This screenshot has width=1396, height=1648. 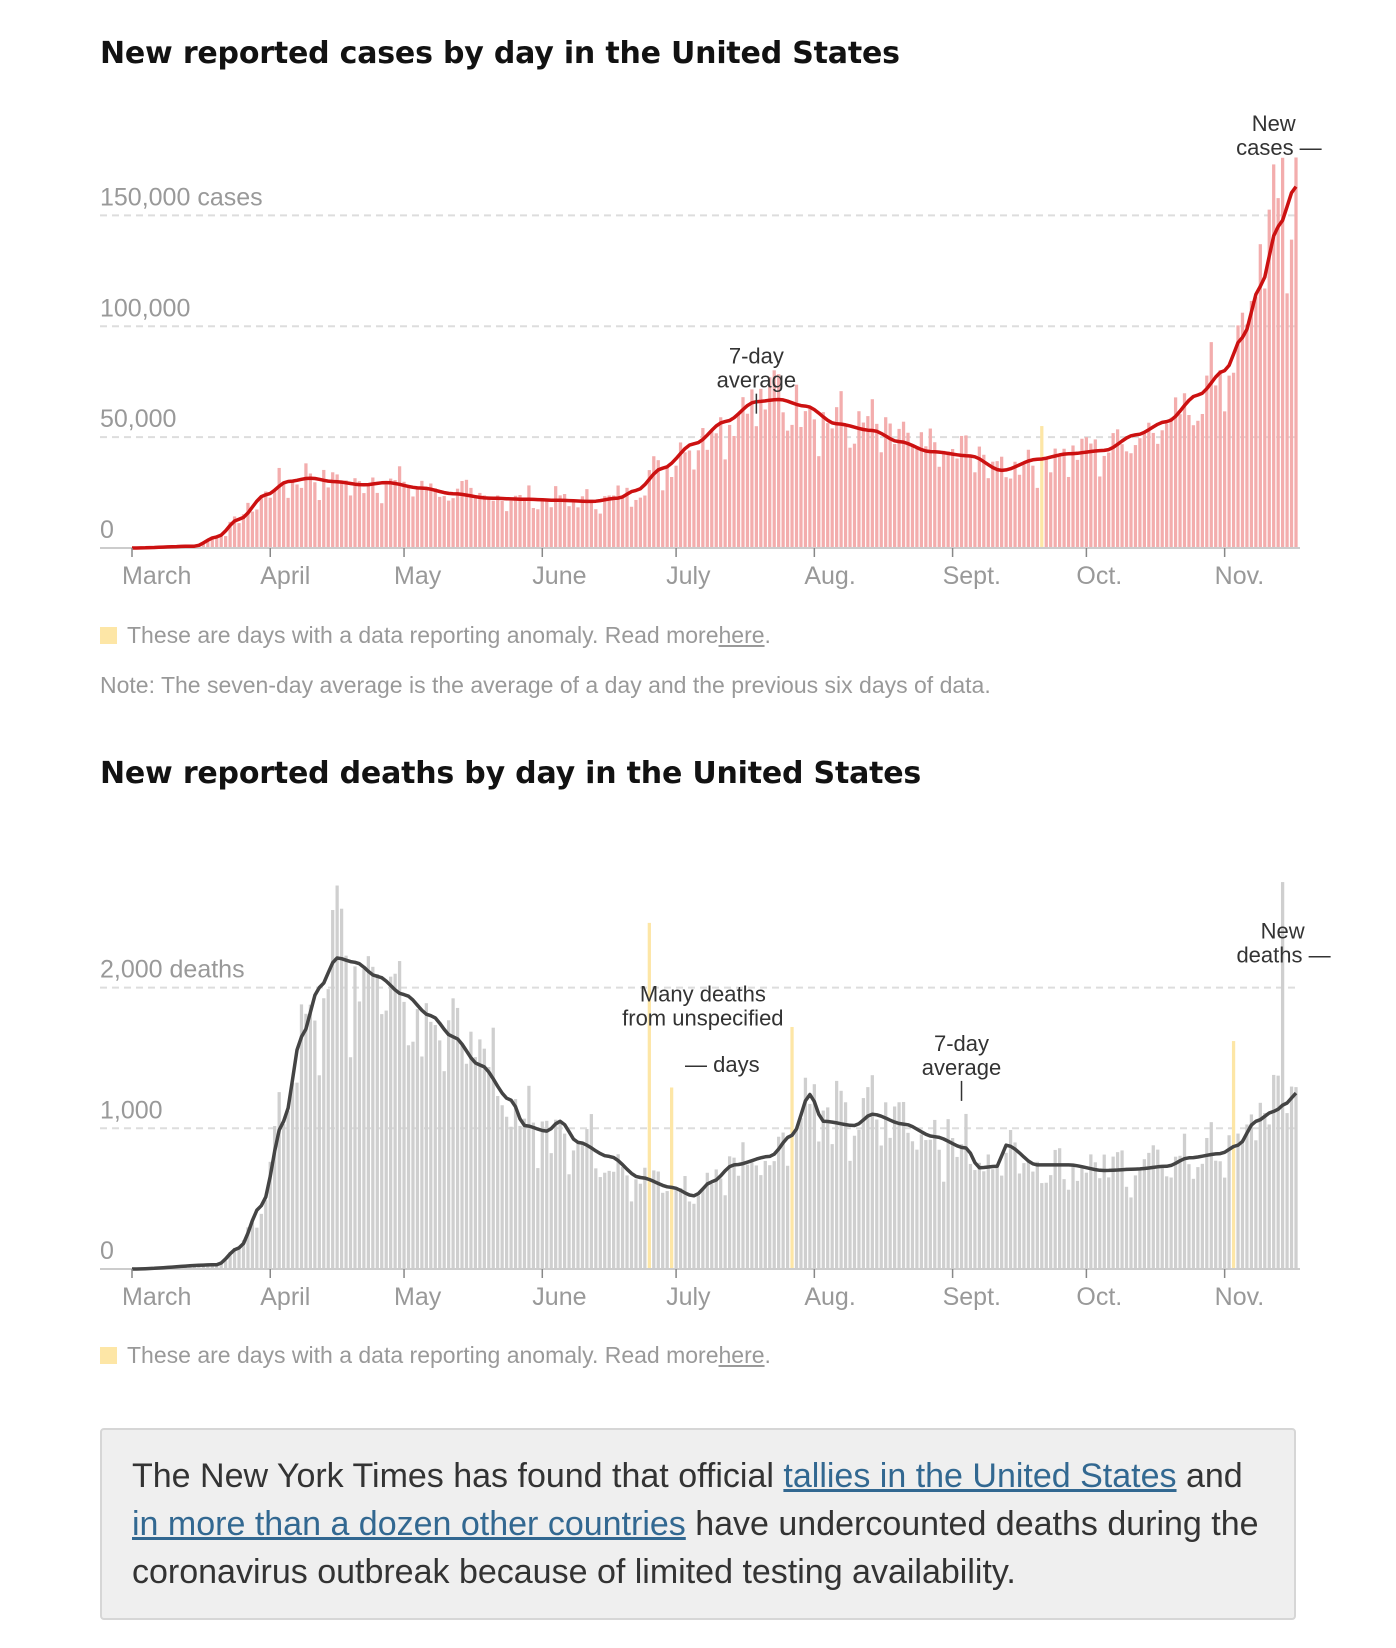 I want to click on other-countries-link: in more than a dozen other countries, so click(x=409, y=1524).